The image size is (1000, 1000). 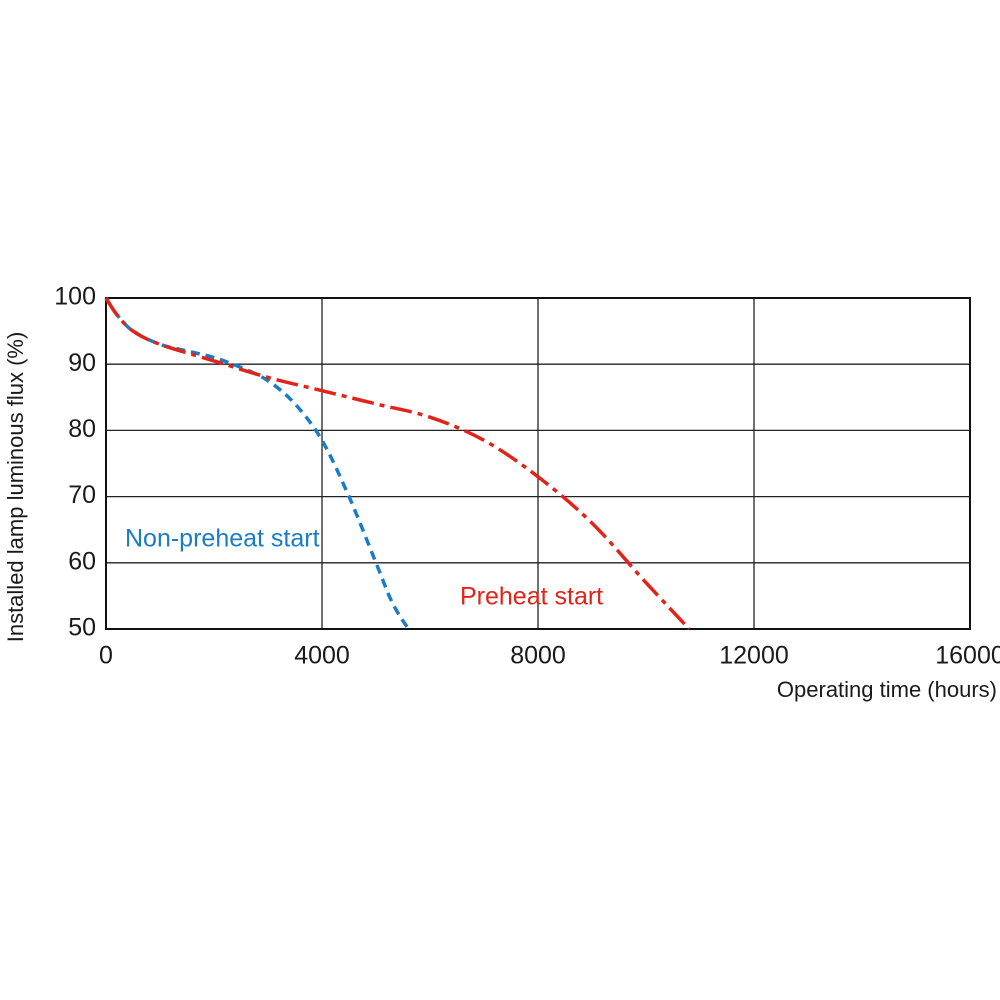 What do you see at coordinates (538, 656) in the screenshot?
I see `x-tick-label: 8000` at bounding box center [538, 656].